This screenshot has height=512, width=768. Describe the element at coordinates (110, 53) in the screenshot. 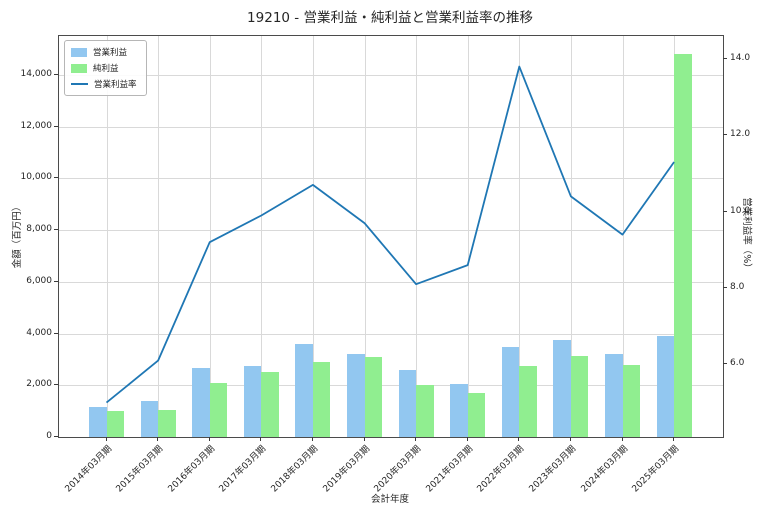

I see `legend-label: 営業利益` at that location.